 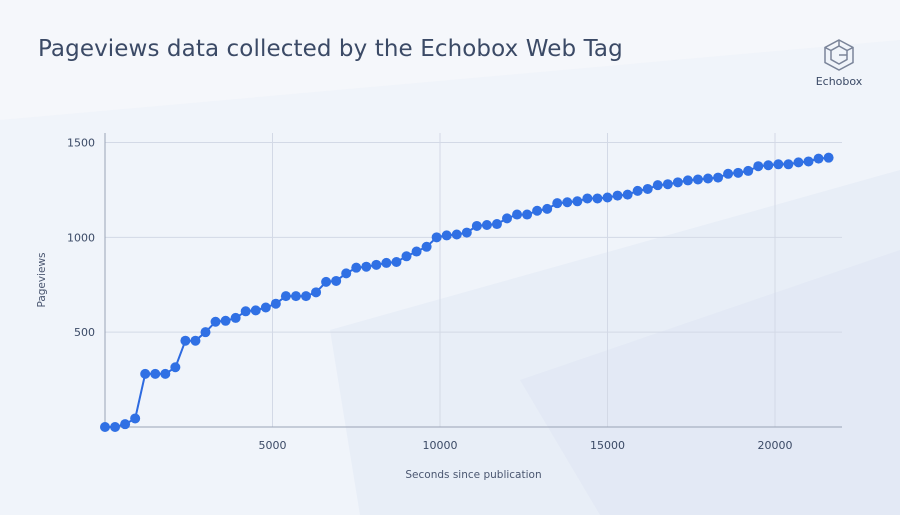 What do you see at coordinates (81, 142) in the screenshot?
I see `y-tick-label: 1500` at bounding box center [81, 142].